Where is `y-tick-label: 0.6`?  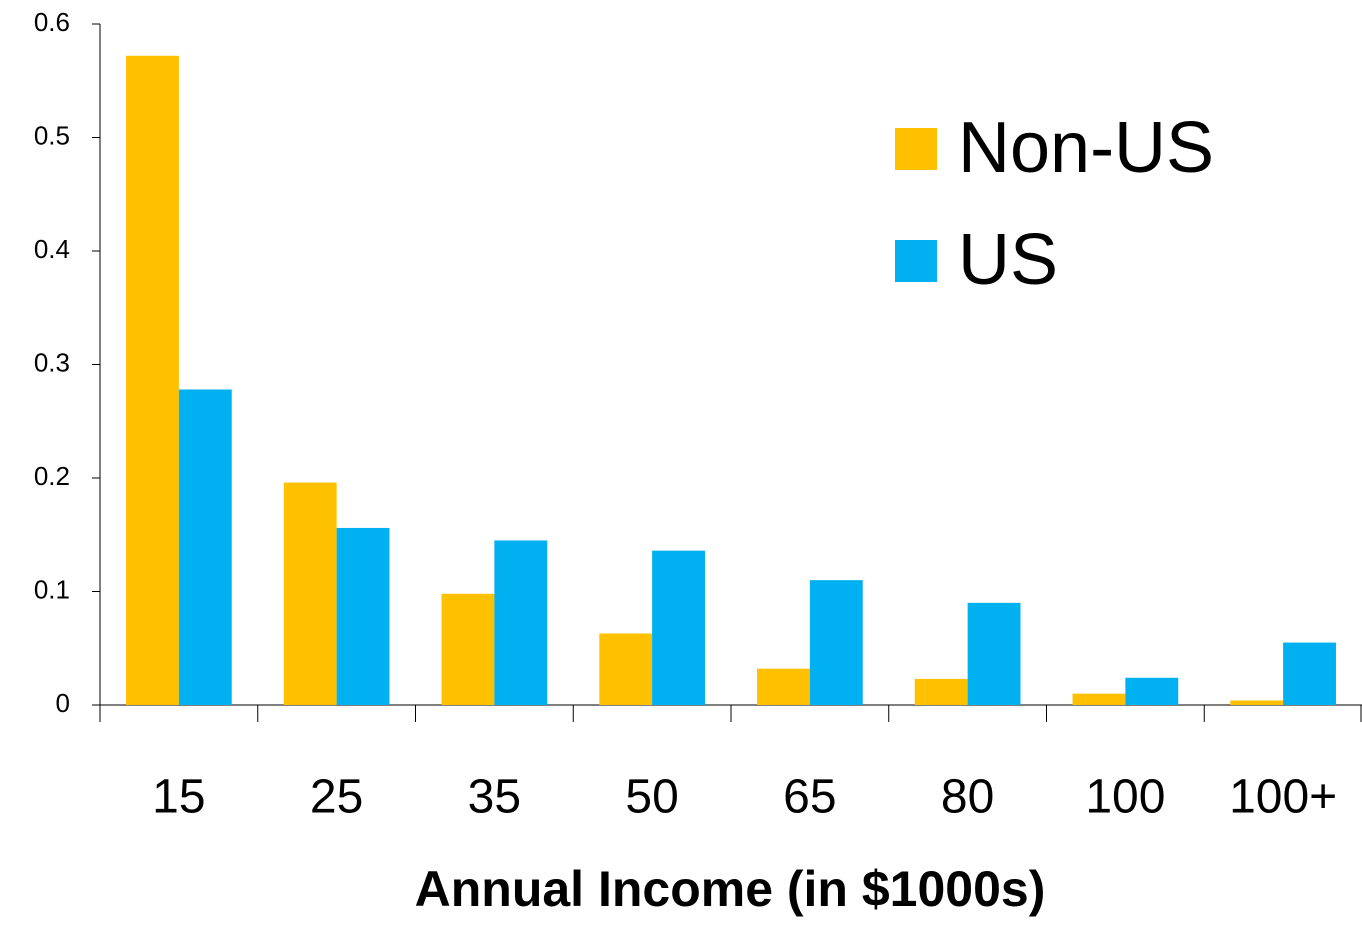 y-tick-label: 0.6 is located at coordinates (52, 22).